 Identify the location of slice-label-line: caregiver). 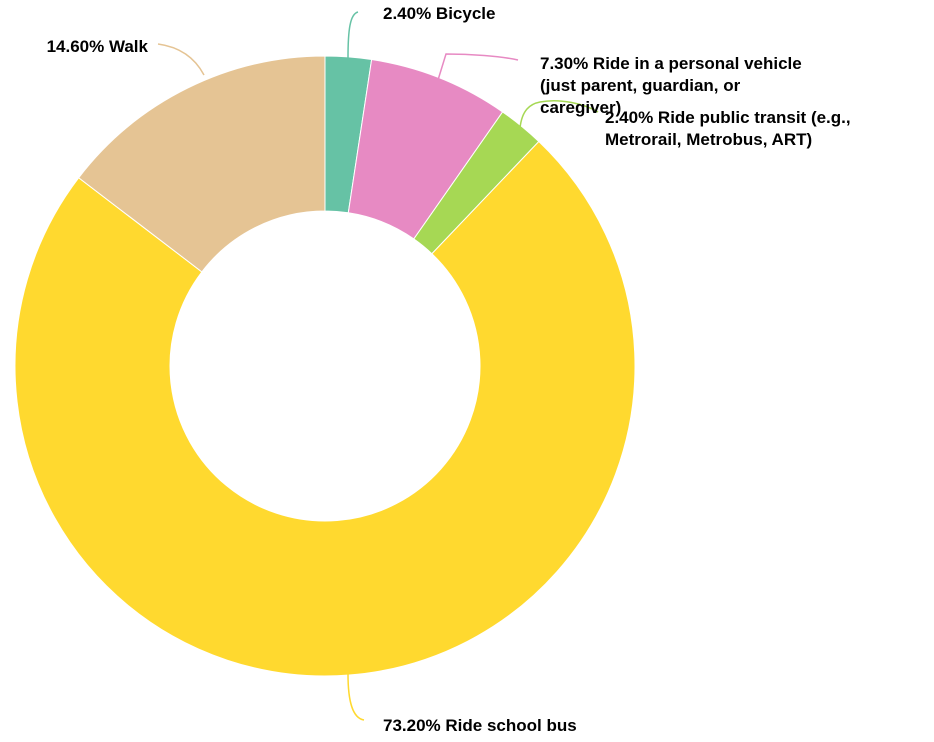
(580, 107).